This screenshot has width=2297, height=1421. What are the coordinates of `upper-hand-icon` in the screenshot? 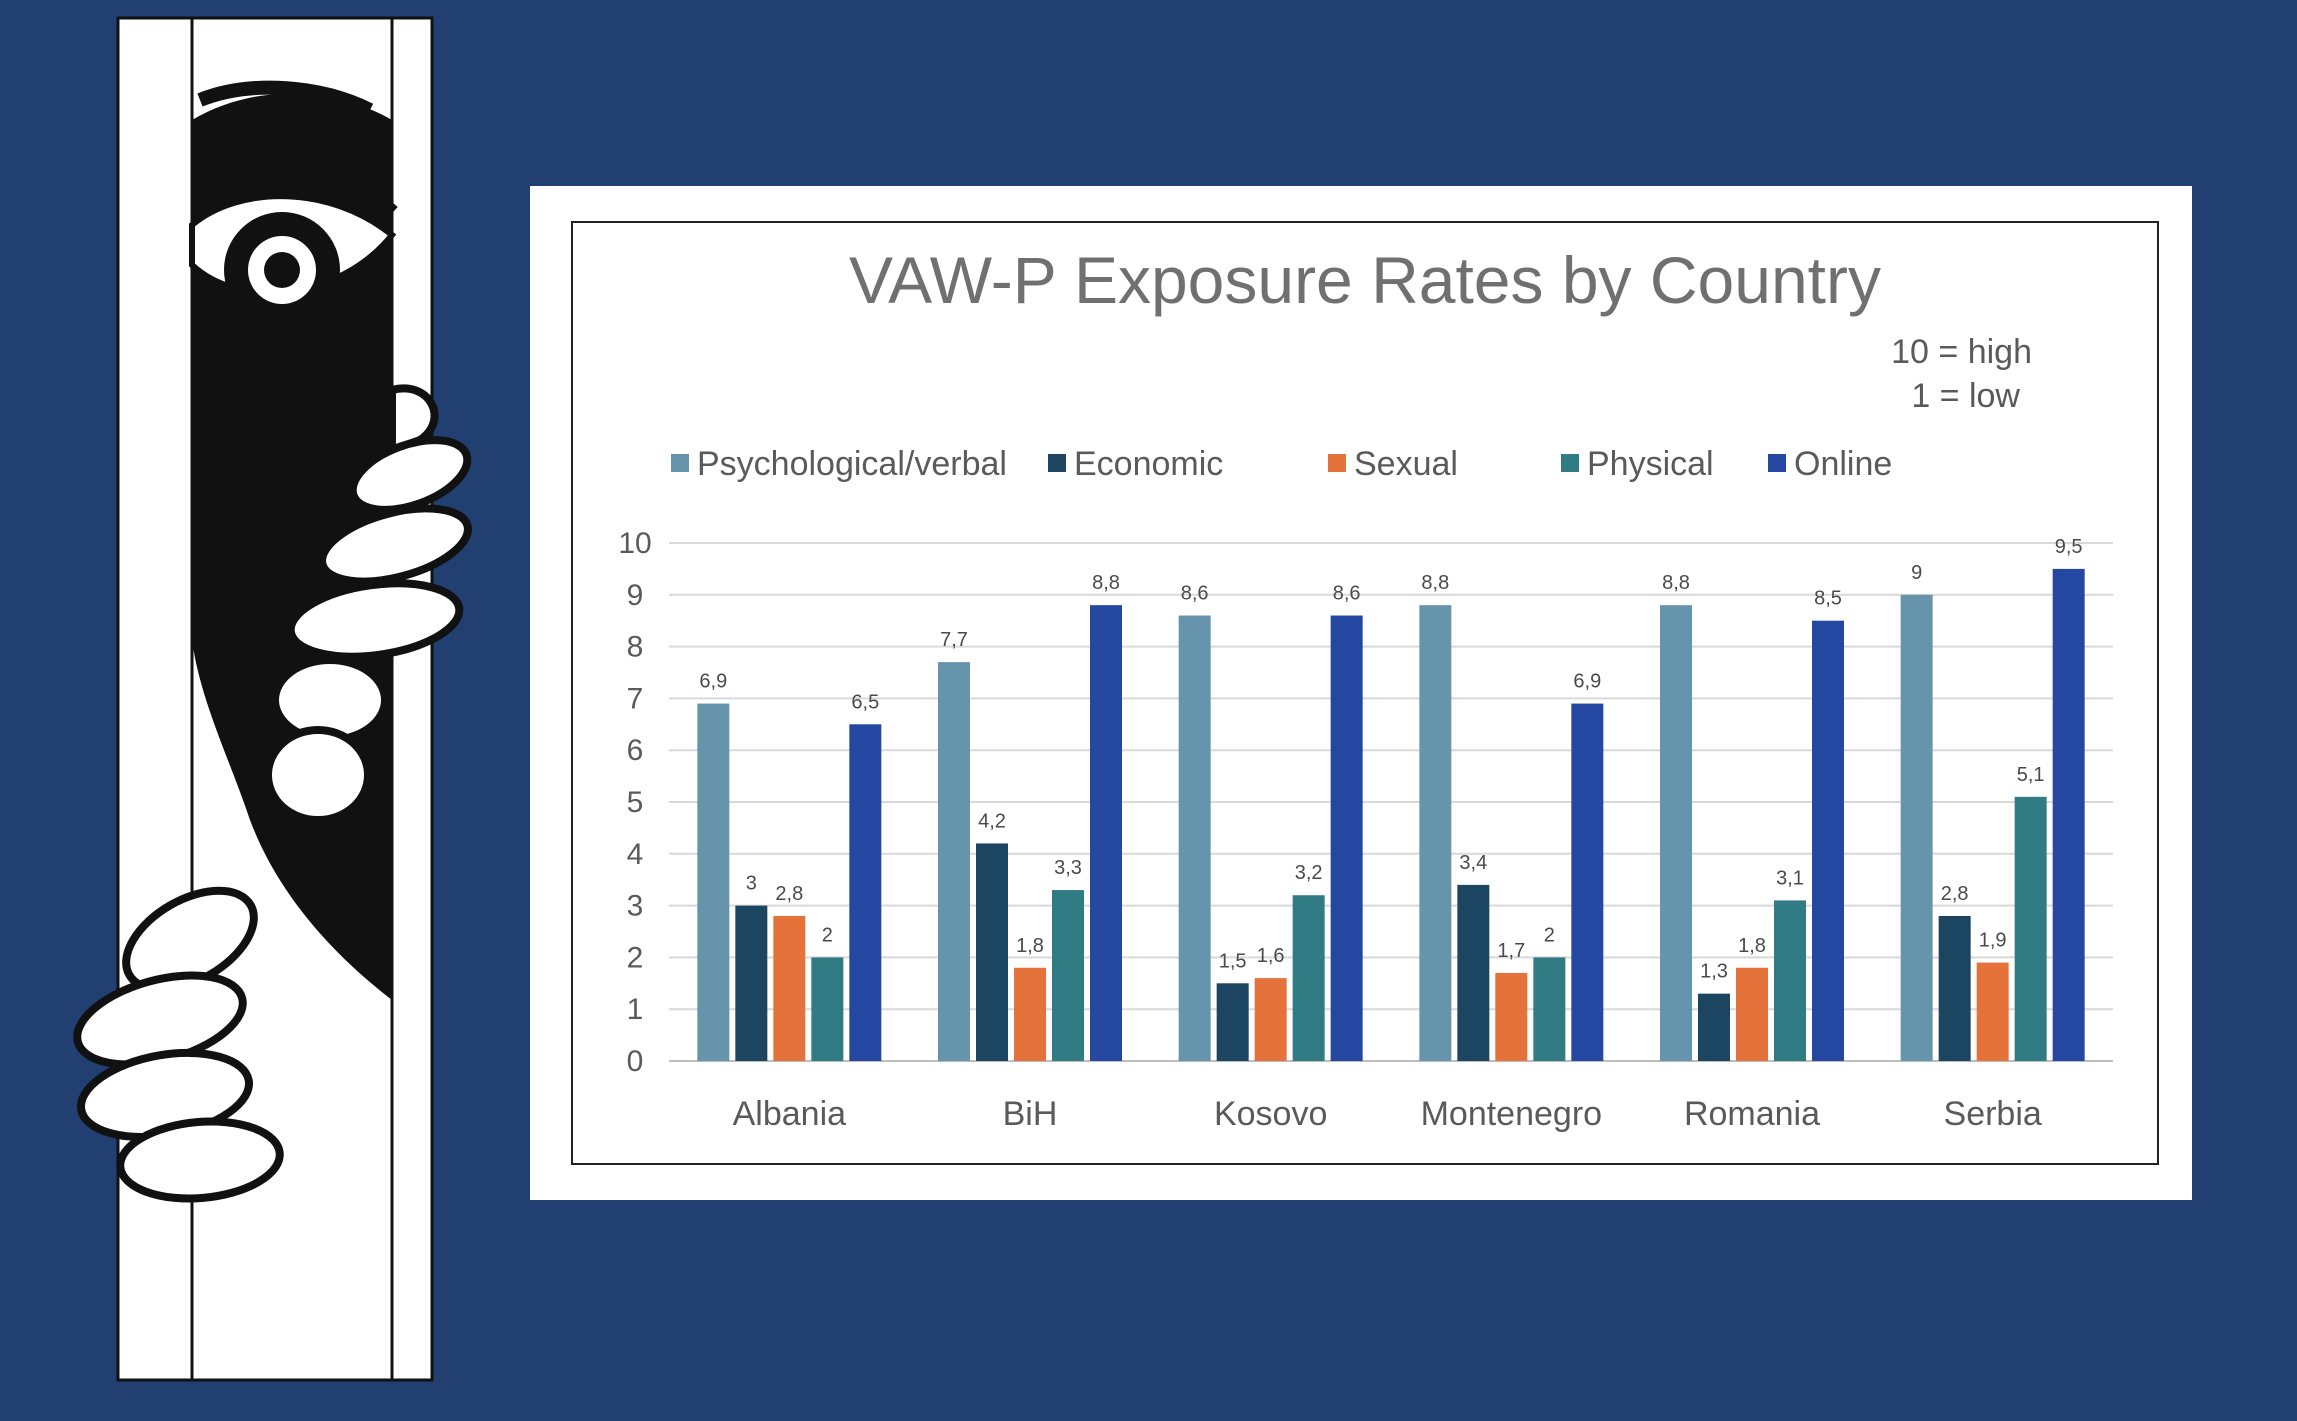 It's located at (368, 604).